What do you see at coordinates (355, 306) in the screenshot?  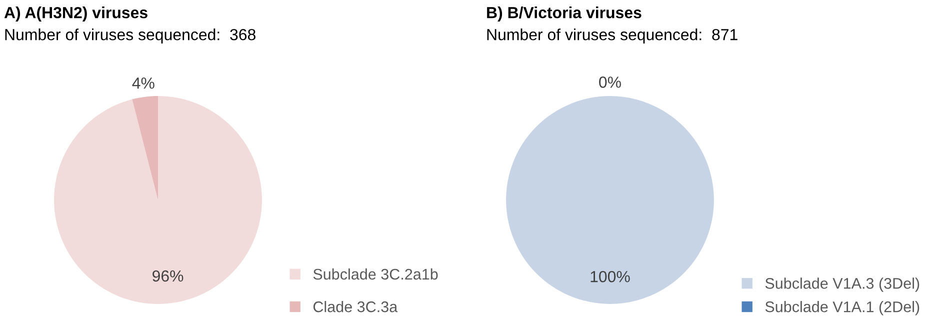 I see `legend-label: Clade 3C.3a` at bounding box center [355, 306].